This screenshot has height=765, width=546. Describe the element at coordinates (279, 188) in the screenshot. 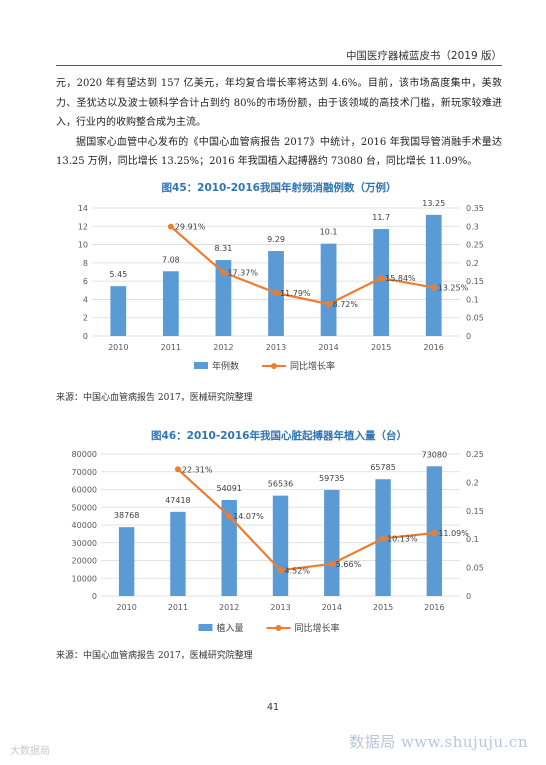

I see `chart-45-title: 图45：2010-2016我国年射频消融例数（万例）` at that location.